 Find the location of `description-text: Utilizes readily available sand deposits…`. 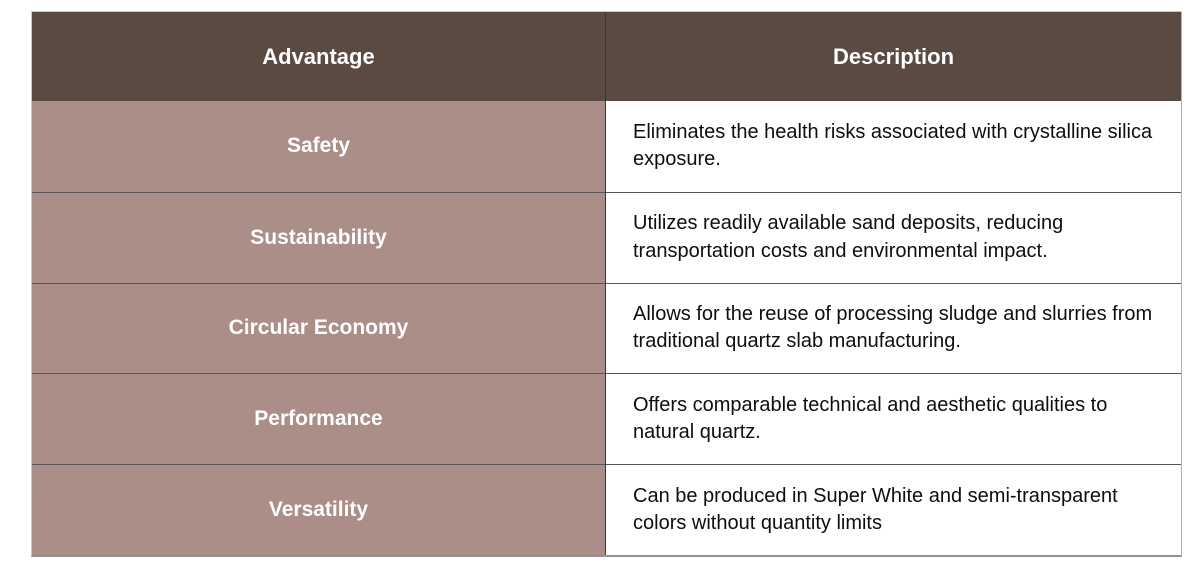

description-text: Utilizes readily available sand deposits… is located at coordinates (848, 237).